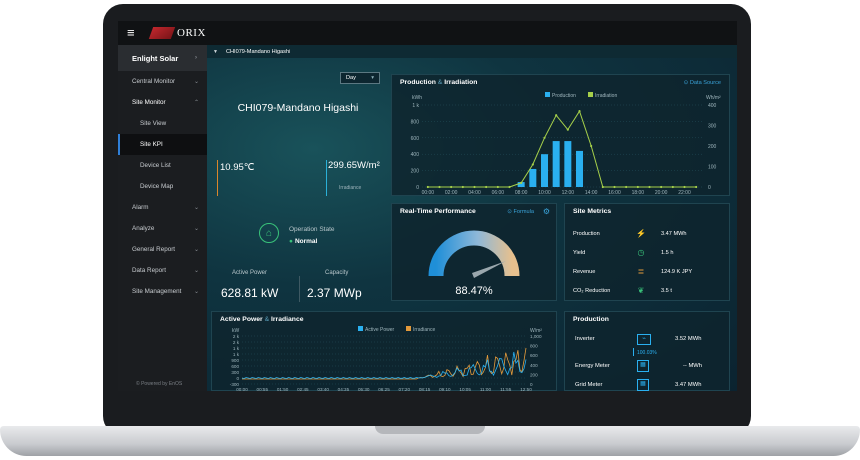 The height and width of the screenshot is (460, 860). What do you see at coordinates (415, 106) in the screenshot?
I see `y-tick-left: 1 k` at bounding box center [415, 106].